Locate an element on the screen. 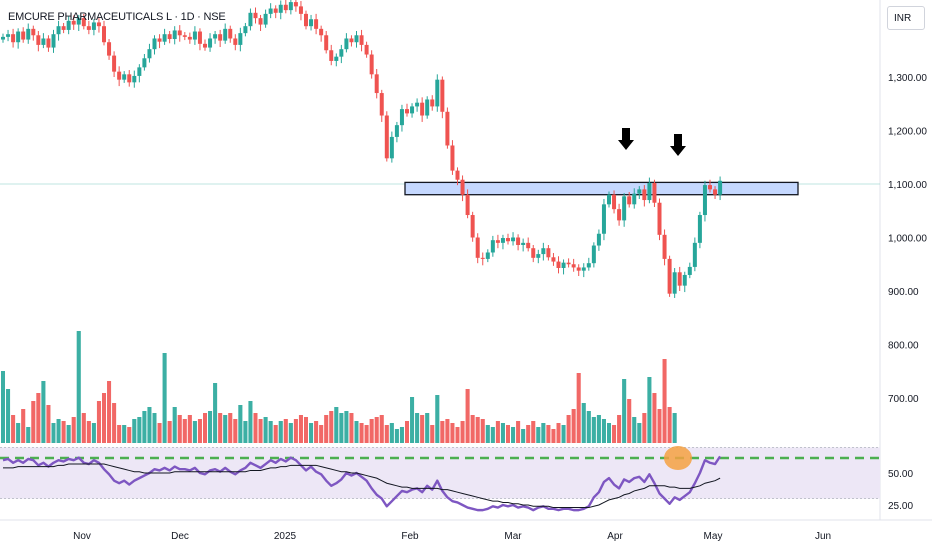 This screenshot has width=932, height=550. time-tick-label: Nov is located at coordinates (82, 536).